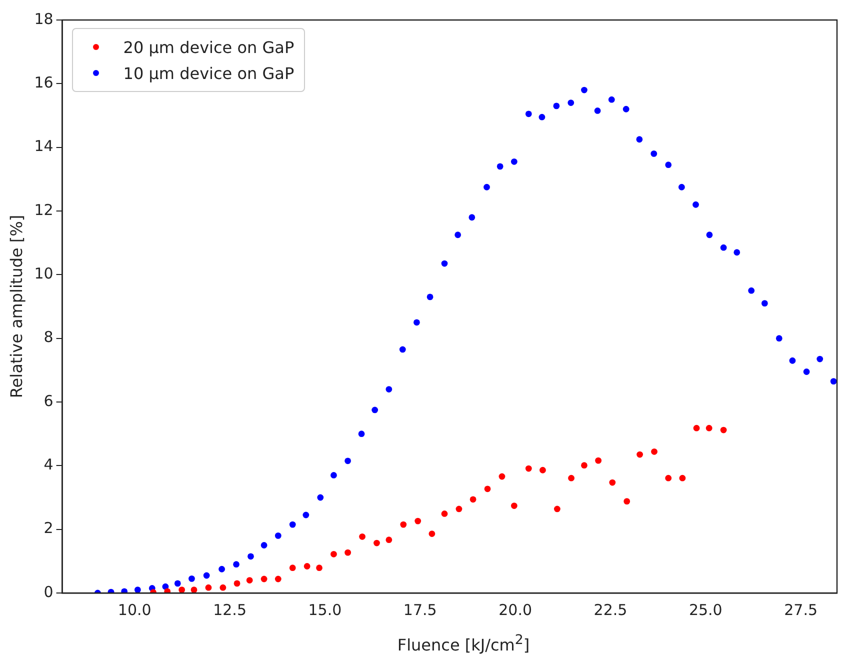 This screenshot has width=841, height=661. I want to click on x-tick-label: 17.5, so click(420, 609).